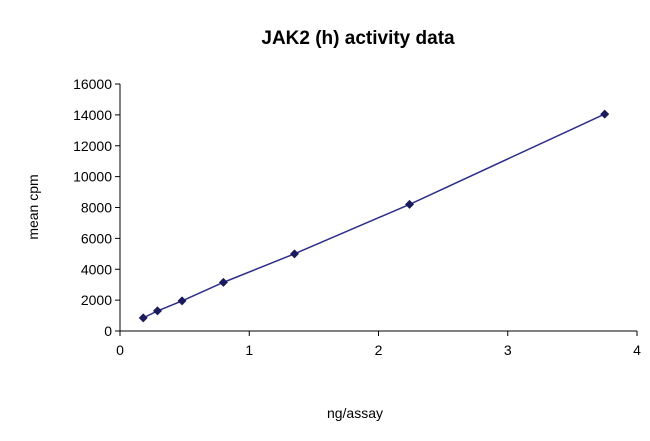 The height and width of the screenshot is (441, 650). I want to click on y-tick-label: 10000, so click(92, 177).